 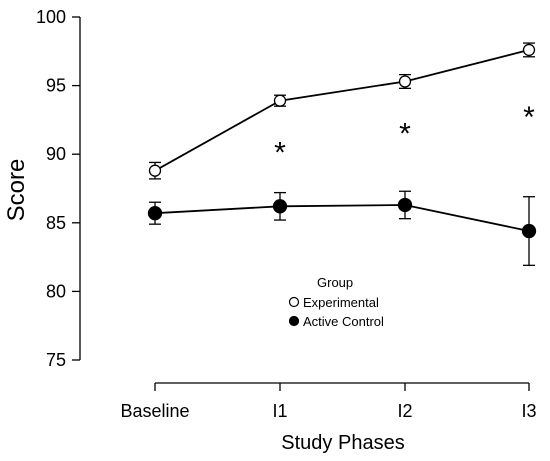 What do you see at coordinates (279, 411) in the screenshot?
I see `x-tick-label-1: I1` at bounding box center [279, 411].